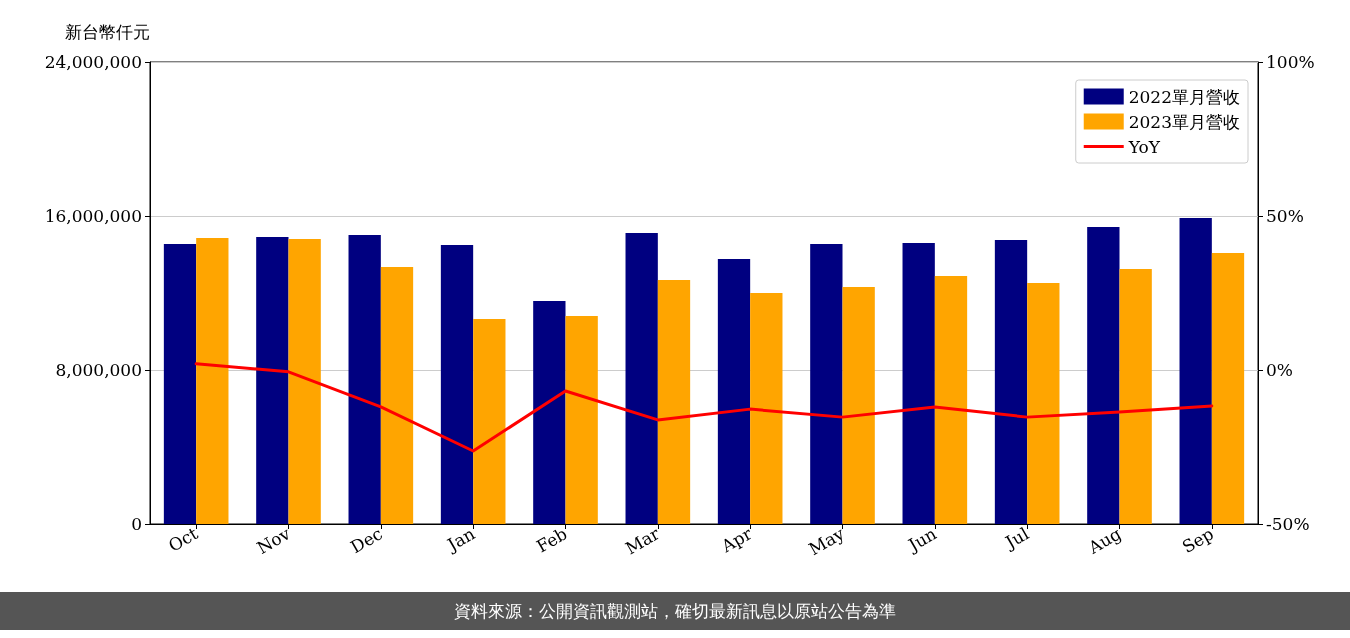 This screenshot has height=638, width=1350. I want to click on y-tick-label: 8,000,000, so click(98, 370).